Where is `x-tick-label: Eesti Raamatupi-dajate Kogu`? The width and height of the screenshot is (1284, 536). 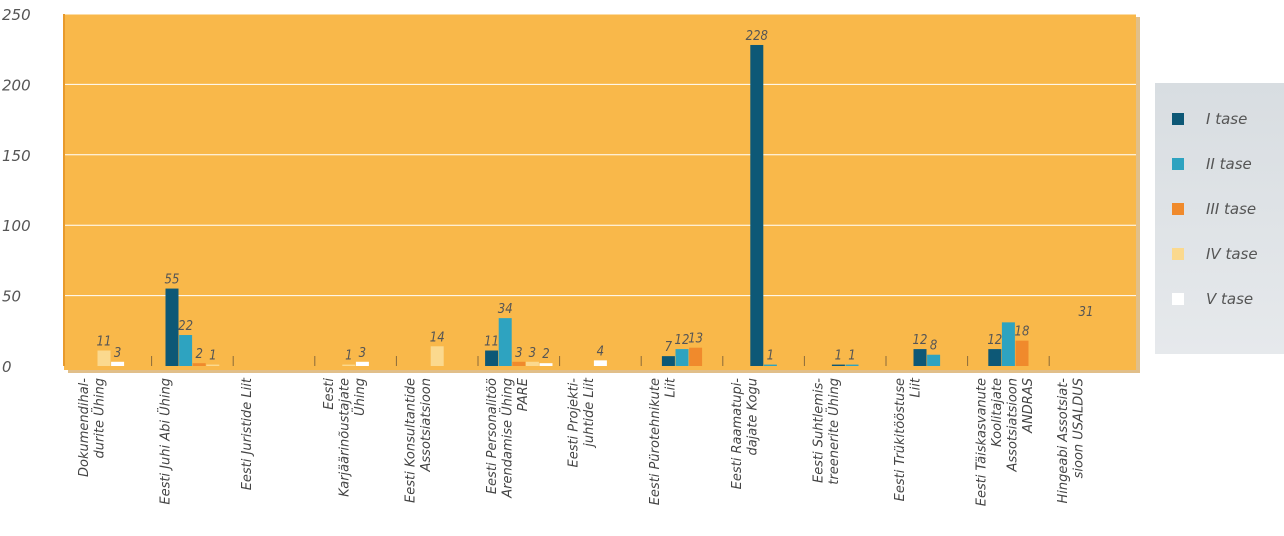
x-tick-label: Eesti Raamatupi-dajate Kogu is located at coordinates (745, 434).